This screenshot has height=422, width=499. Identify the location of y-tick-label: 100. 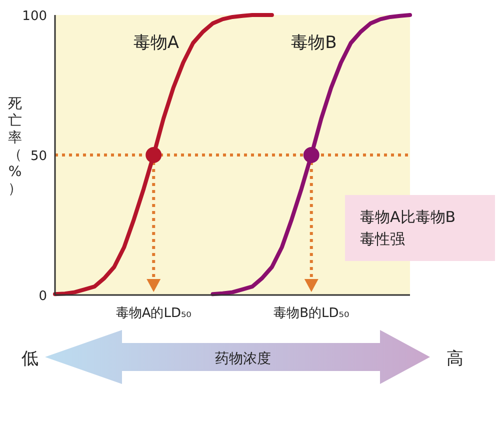
(34, 16).